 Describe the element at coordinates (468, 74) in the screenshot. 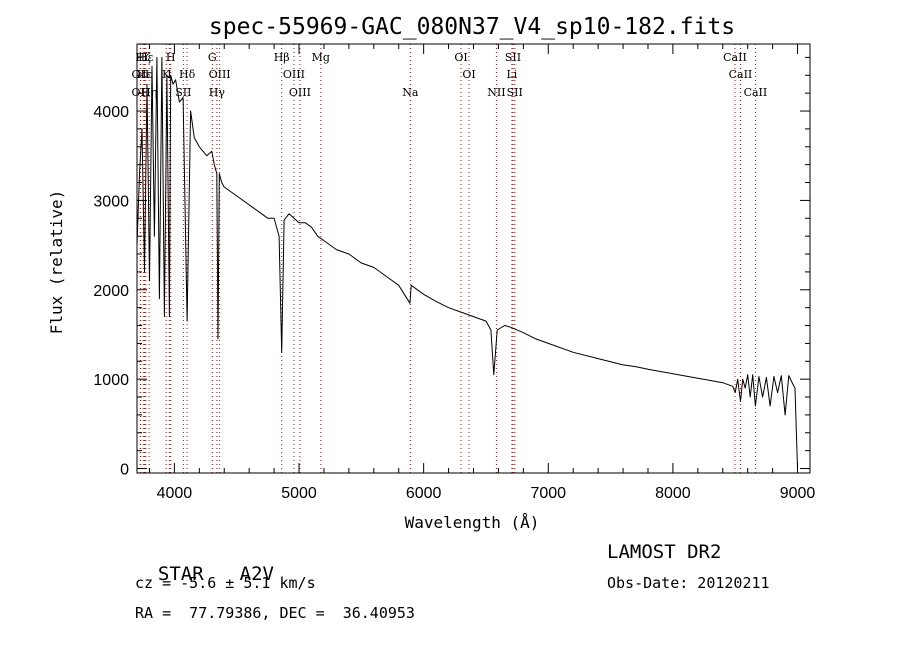

I see `line-label-16: OI` at that location.